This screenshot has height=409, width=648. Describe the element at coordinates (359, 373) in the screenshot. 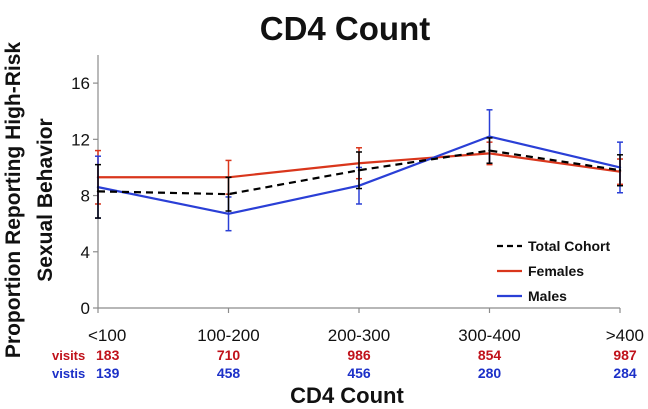

I see `vistis-row-value: 456` at that location.